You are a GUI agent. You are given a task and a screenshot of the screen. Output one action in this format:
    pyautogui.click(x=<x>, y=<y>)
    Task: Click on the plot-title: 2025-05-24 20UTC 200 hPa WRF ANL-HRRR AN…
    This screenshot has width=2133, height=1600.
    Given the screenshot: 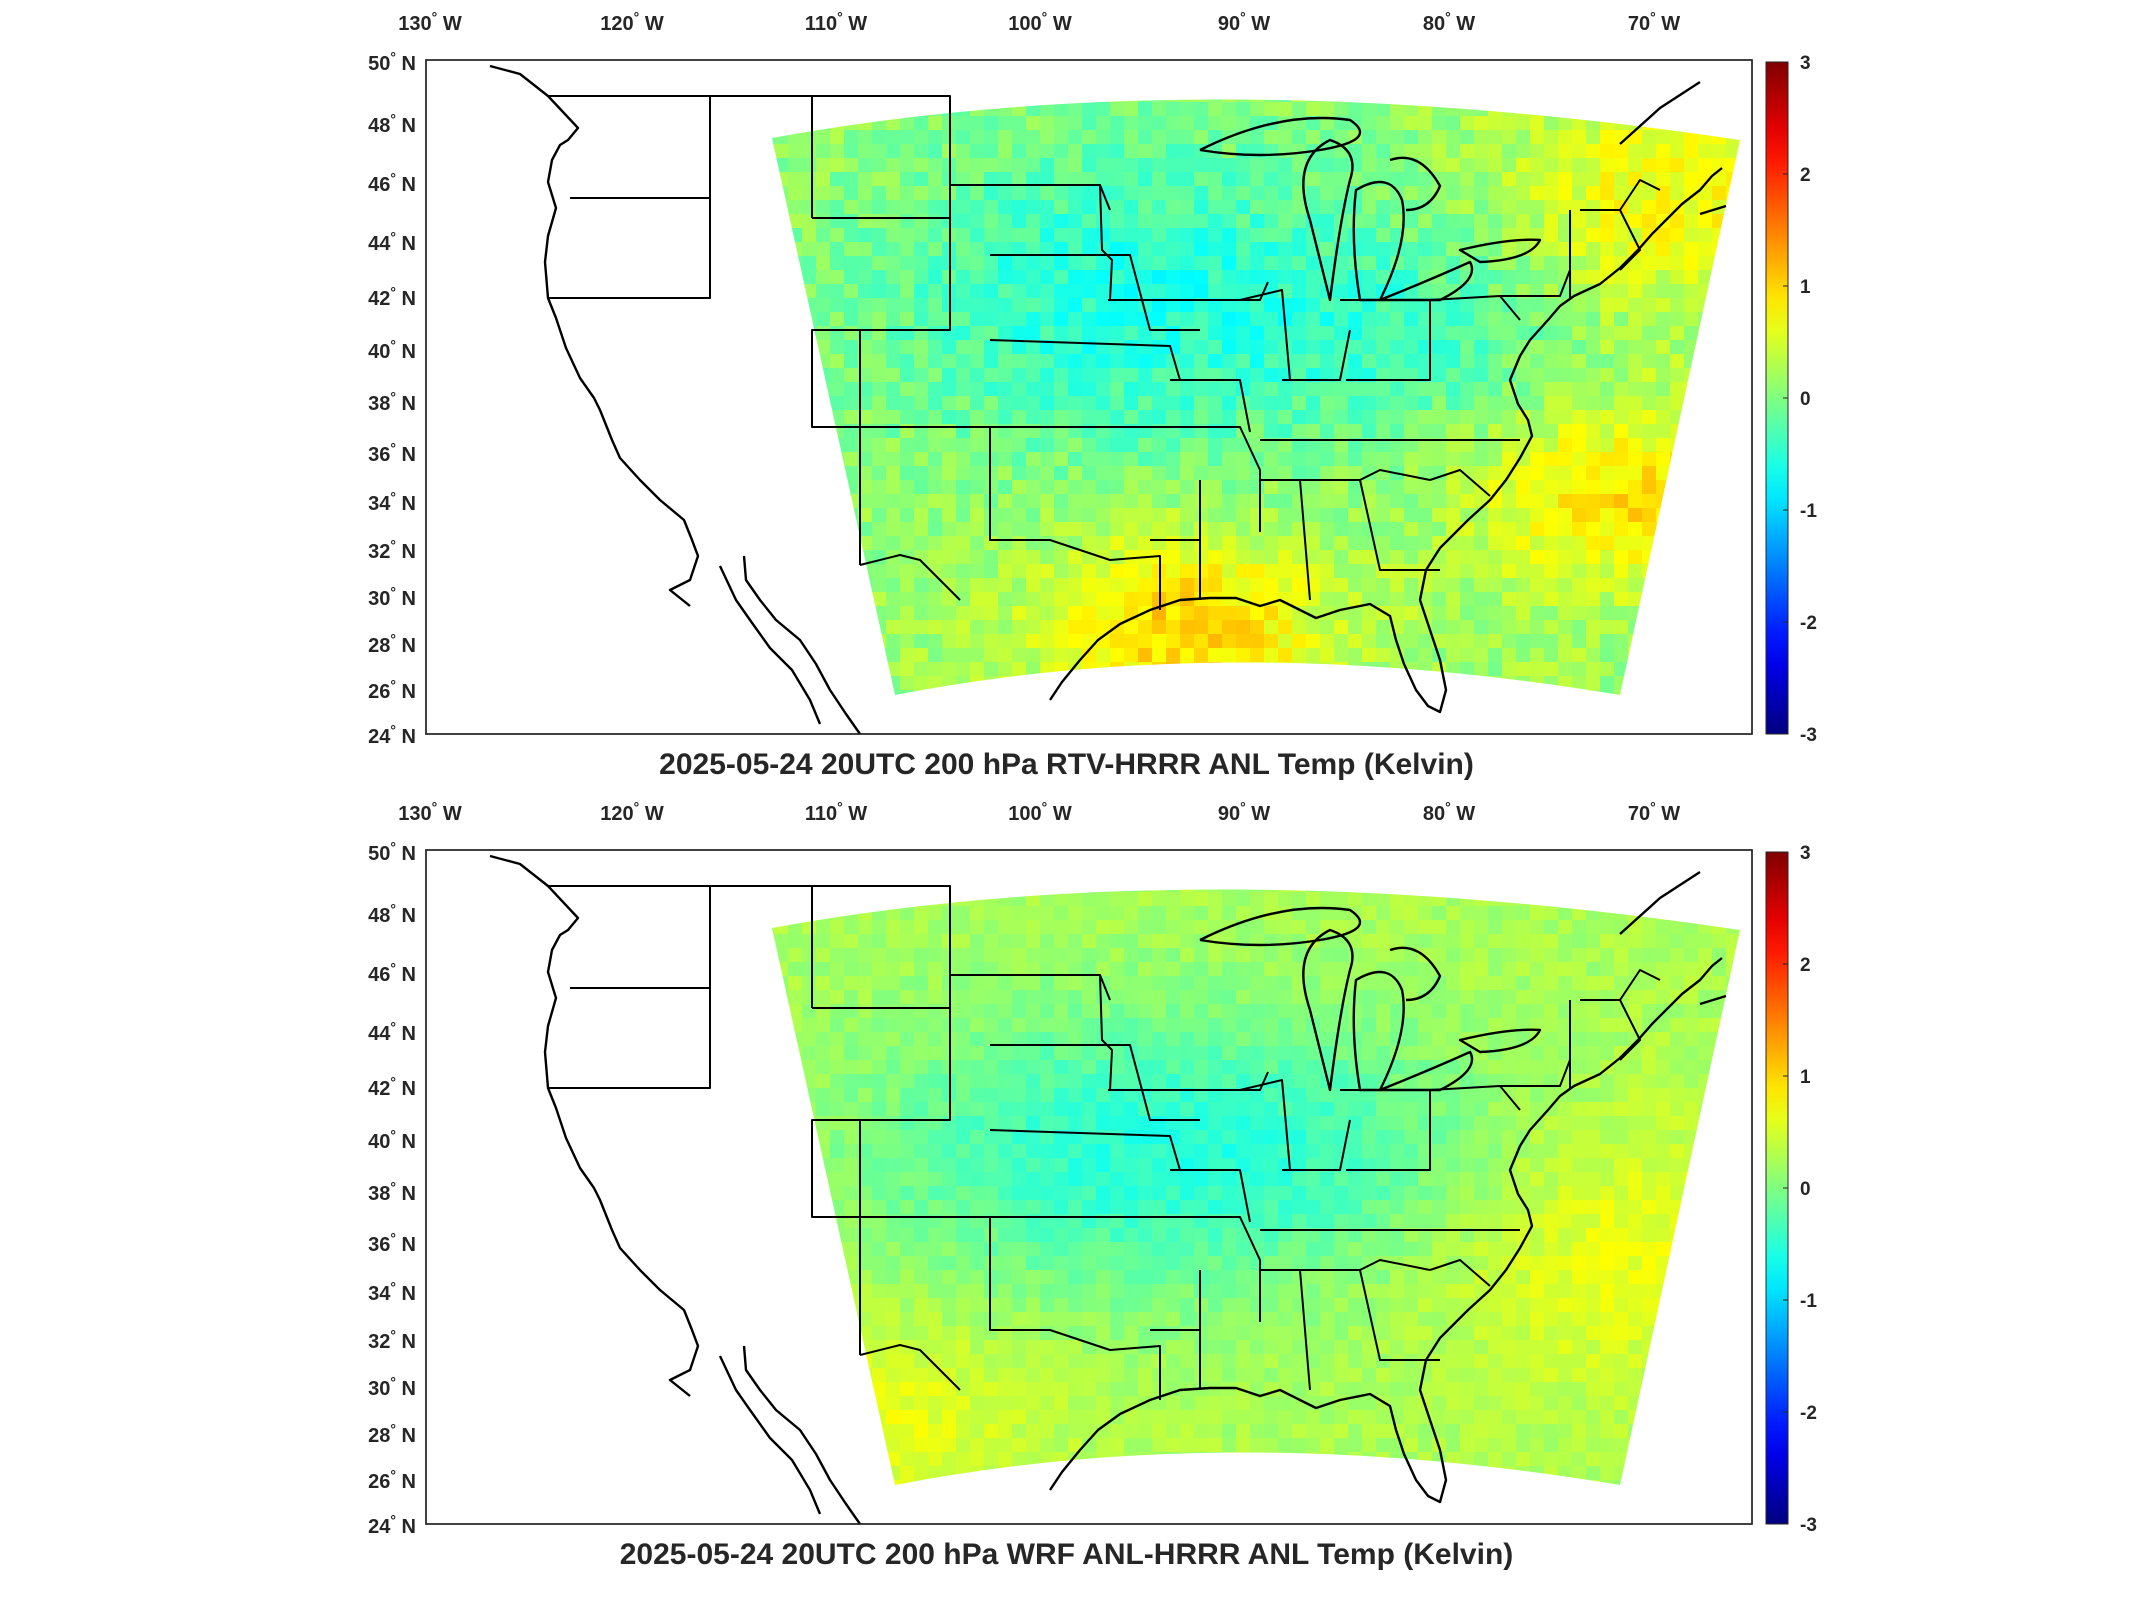 What is the action you would take?
    pyautogui.click(x=1066, y=1554)
    